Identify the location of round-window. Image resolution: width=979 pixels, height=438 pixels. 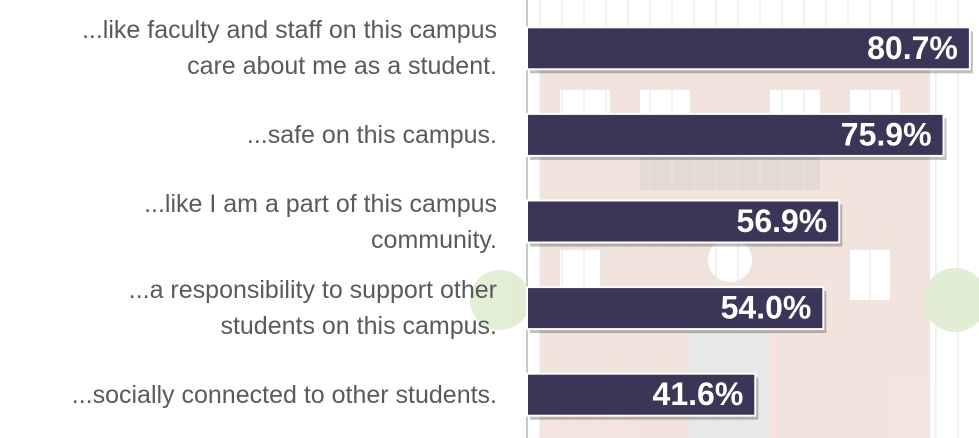
(730, 260).